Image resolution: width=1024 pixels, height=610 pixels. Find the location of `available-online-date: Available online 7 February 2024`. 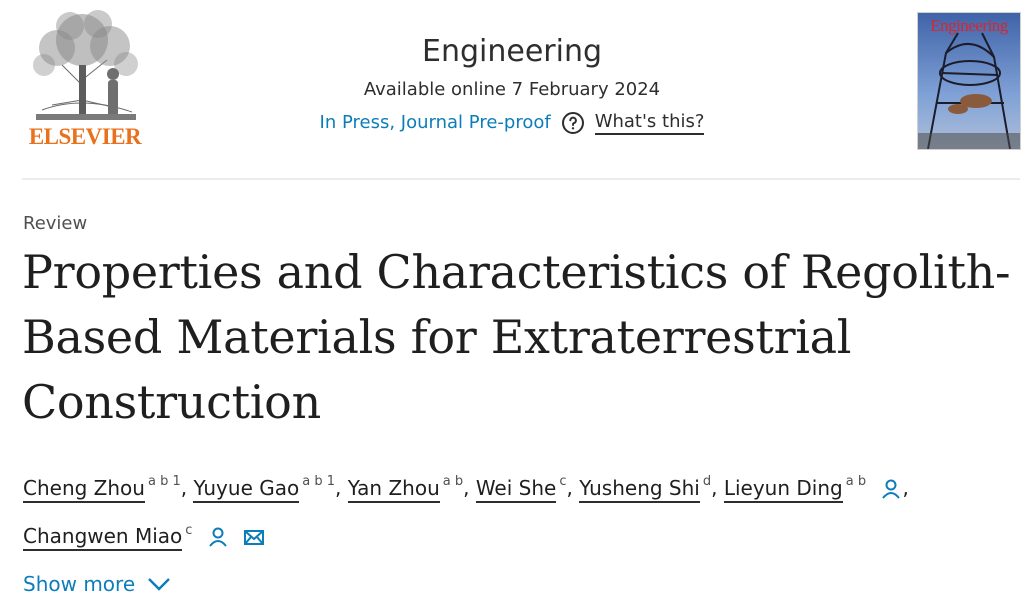

available-online-date: Available online 7 February 2024 is located at coordinates (512, 89).